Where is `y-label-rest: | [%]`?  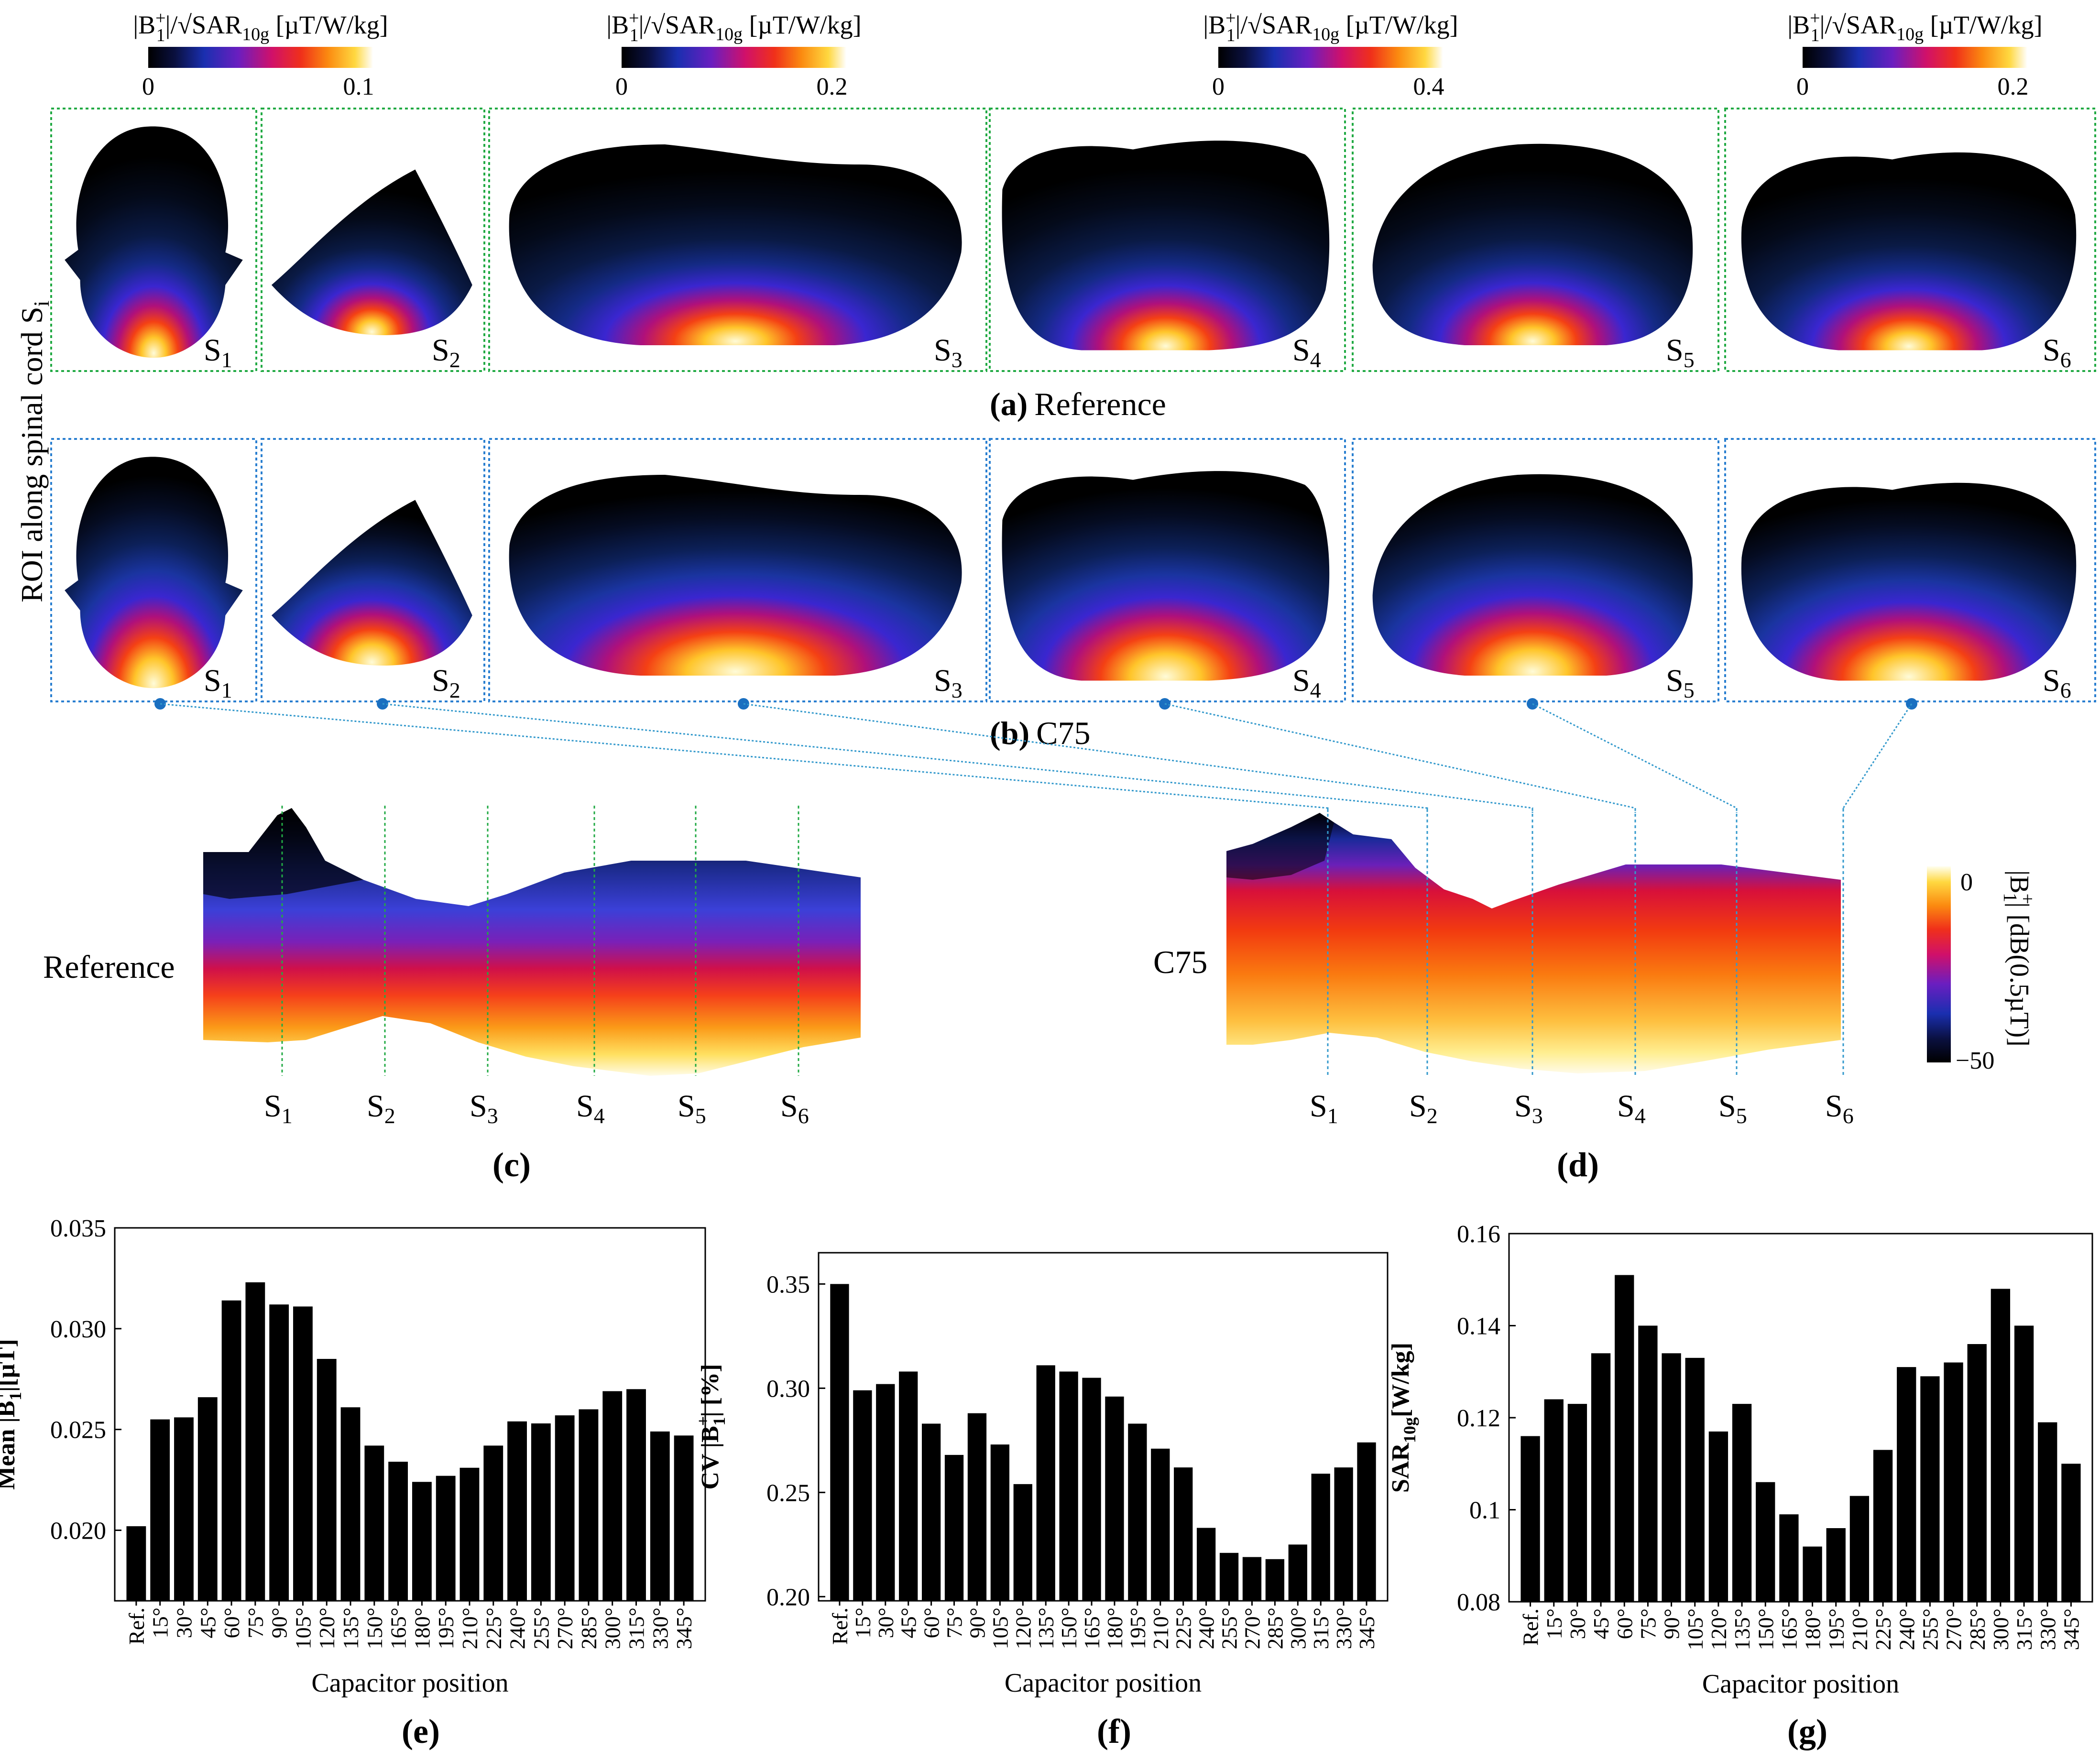 y-label-rest: | [%] is located at coordinates (710, 1390).